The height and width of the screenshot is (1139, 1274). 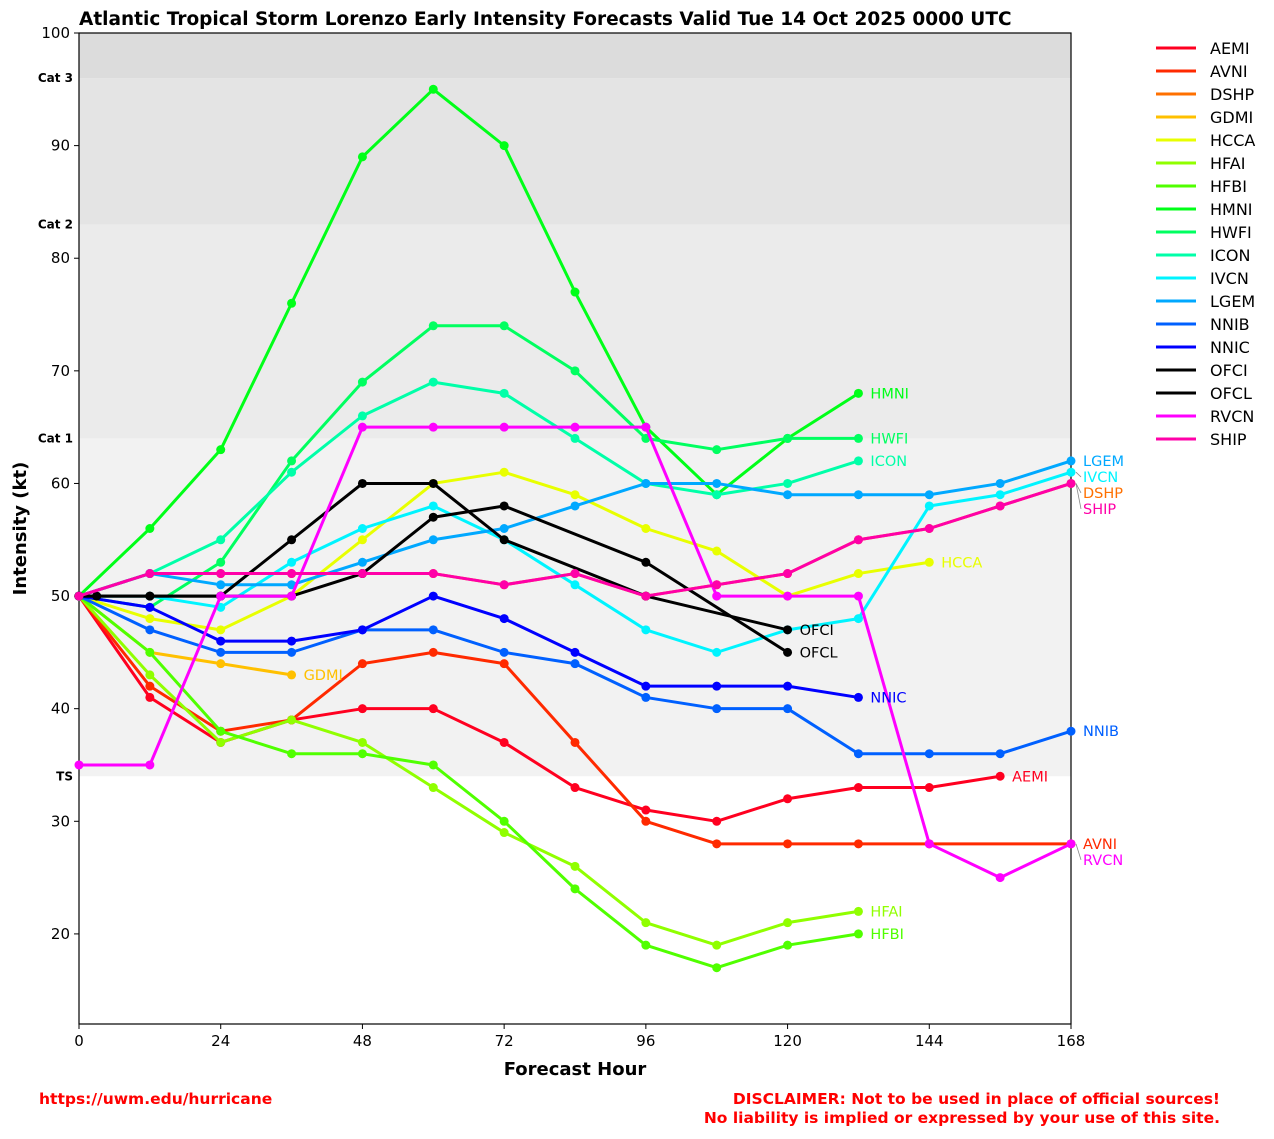 I want to click on legend-label-hcca: HCCA, so click(x=1232, y=140).